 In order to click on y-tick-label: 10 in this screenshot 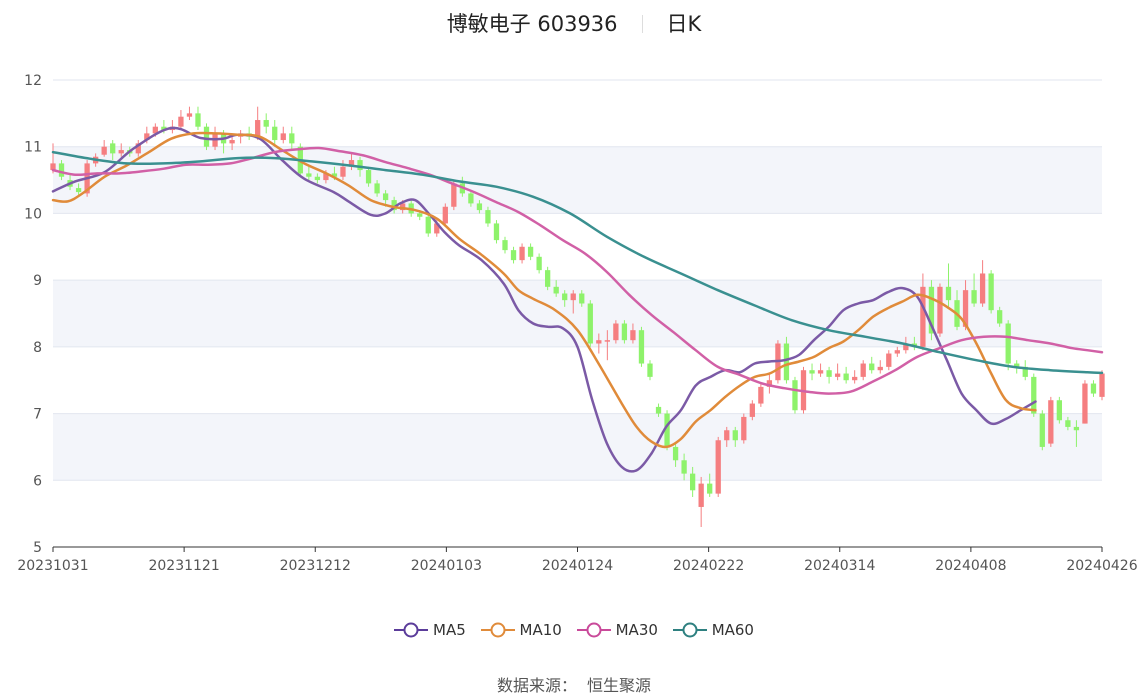, I will do `click(33, 214)`.